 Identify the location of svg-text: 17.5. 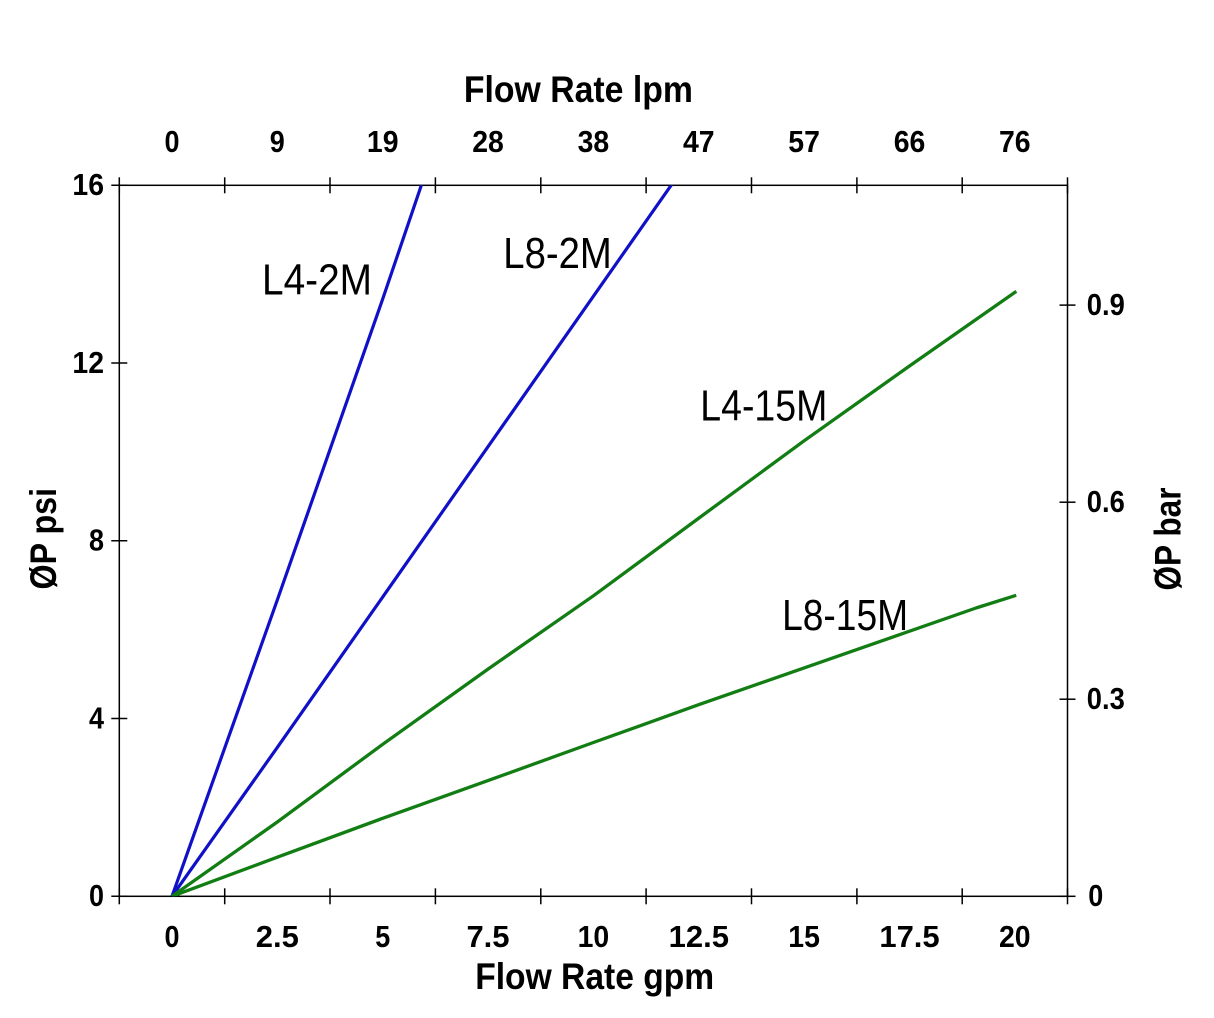
(909, 936).